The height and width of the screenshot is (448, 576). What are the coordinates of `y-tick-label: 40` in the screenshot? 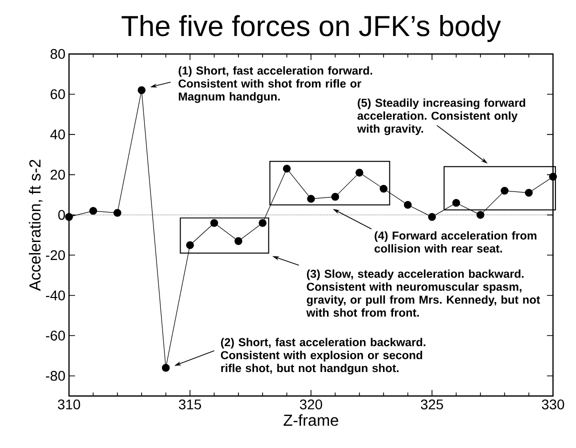 It's located at (57, 135).